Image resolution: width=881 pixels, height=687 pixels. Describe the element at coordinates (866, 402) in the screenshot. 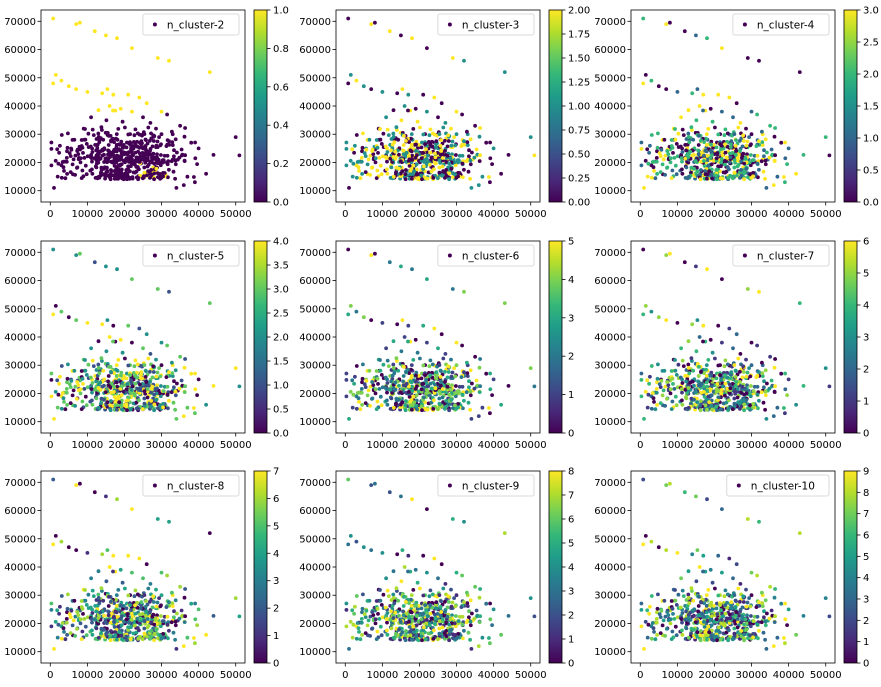

I see `colorbar-tick-label: 1` at that location.